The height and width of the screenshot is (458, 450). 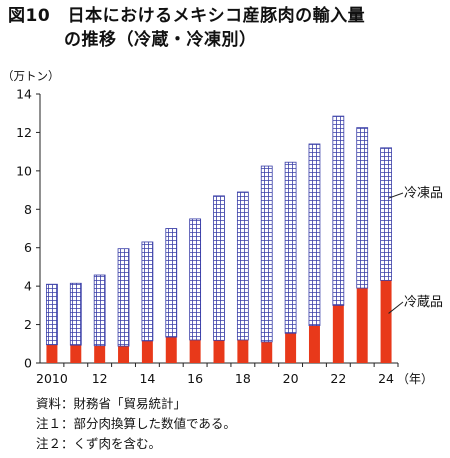 I want to click on note-1: 注１：部分肉換算した数値である。, so click(x=136, y=423).